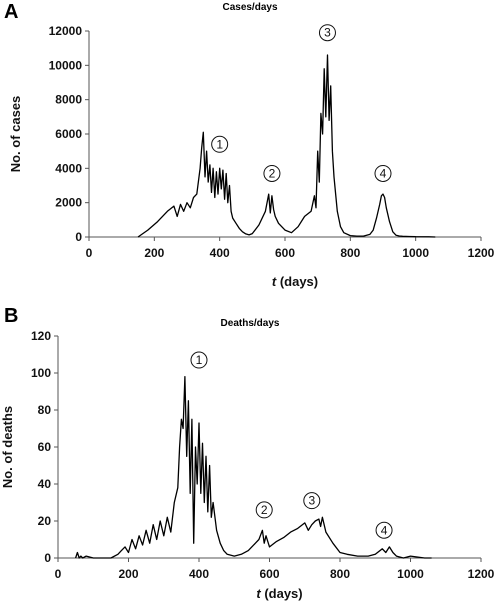 The width and height of the screenshot is (498, 604). Describe the element at coordinates (45, 447) in the screenshot. I see `y-tick-label: 60` at that location.